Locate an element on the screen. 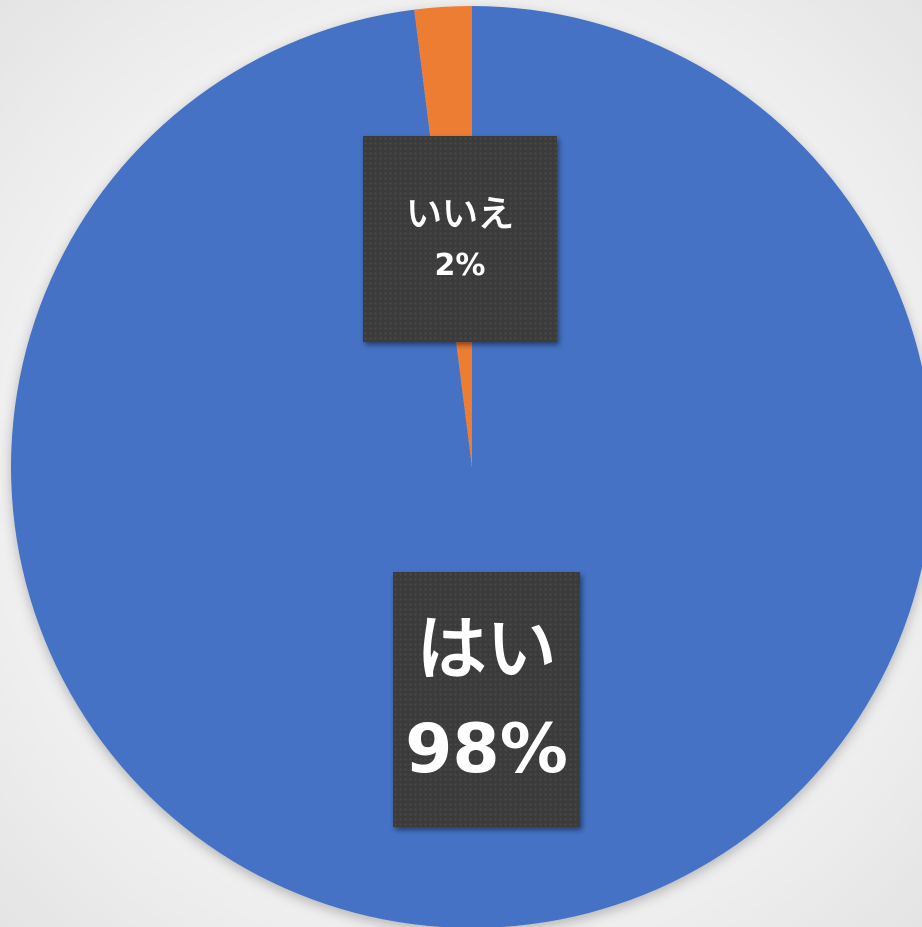 The height and width of the screenshot is (927, 922). data-label-hai: はい 98% is located at coordinates (486, 699).